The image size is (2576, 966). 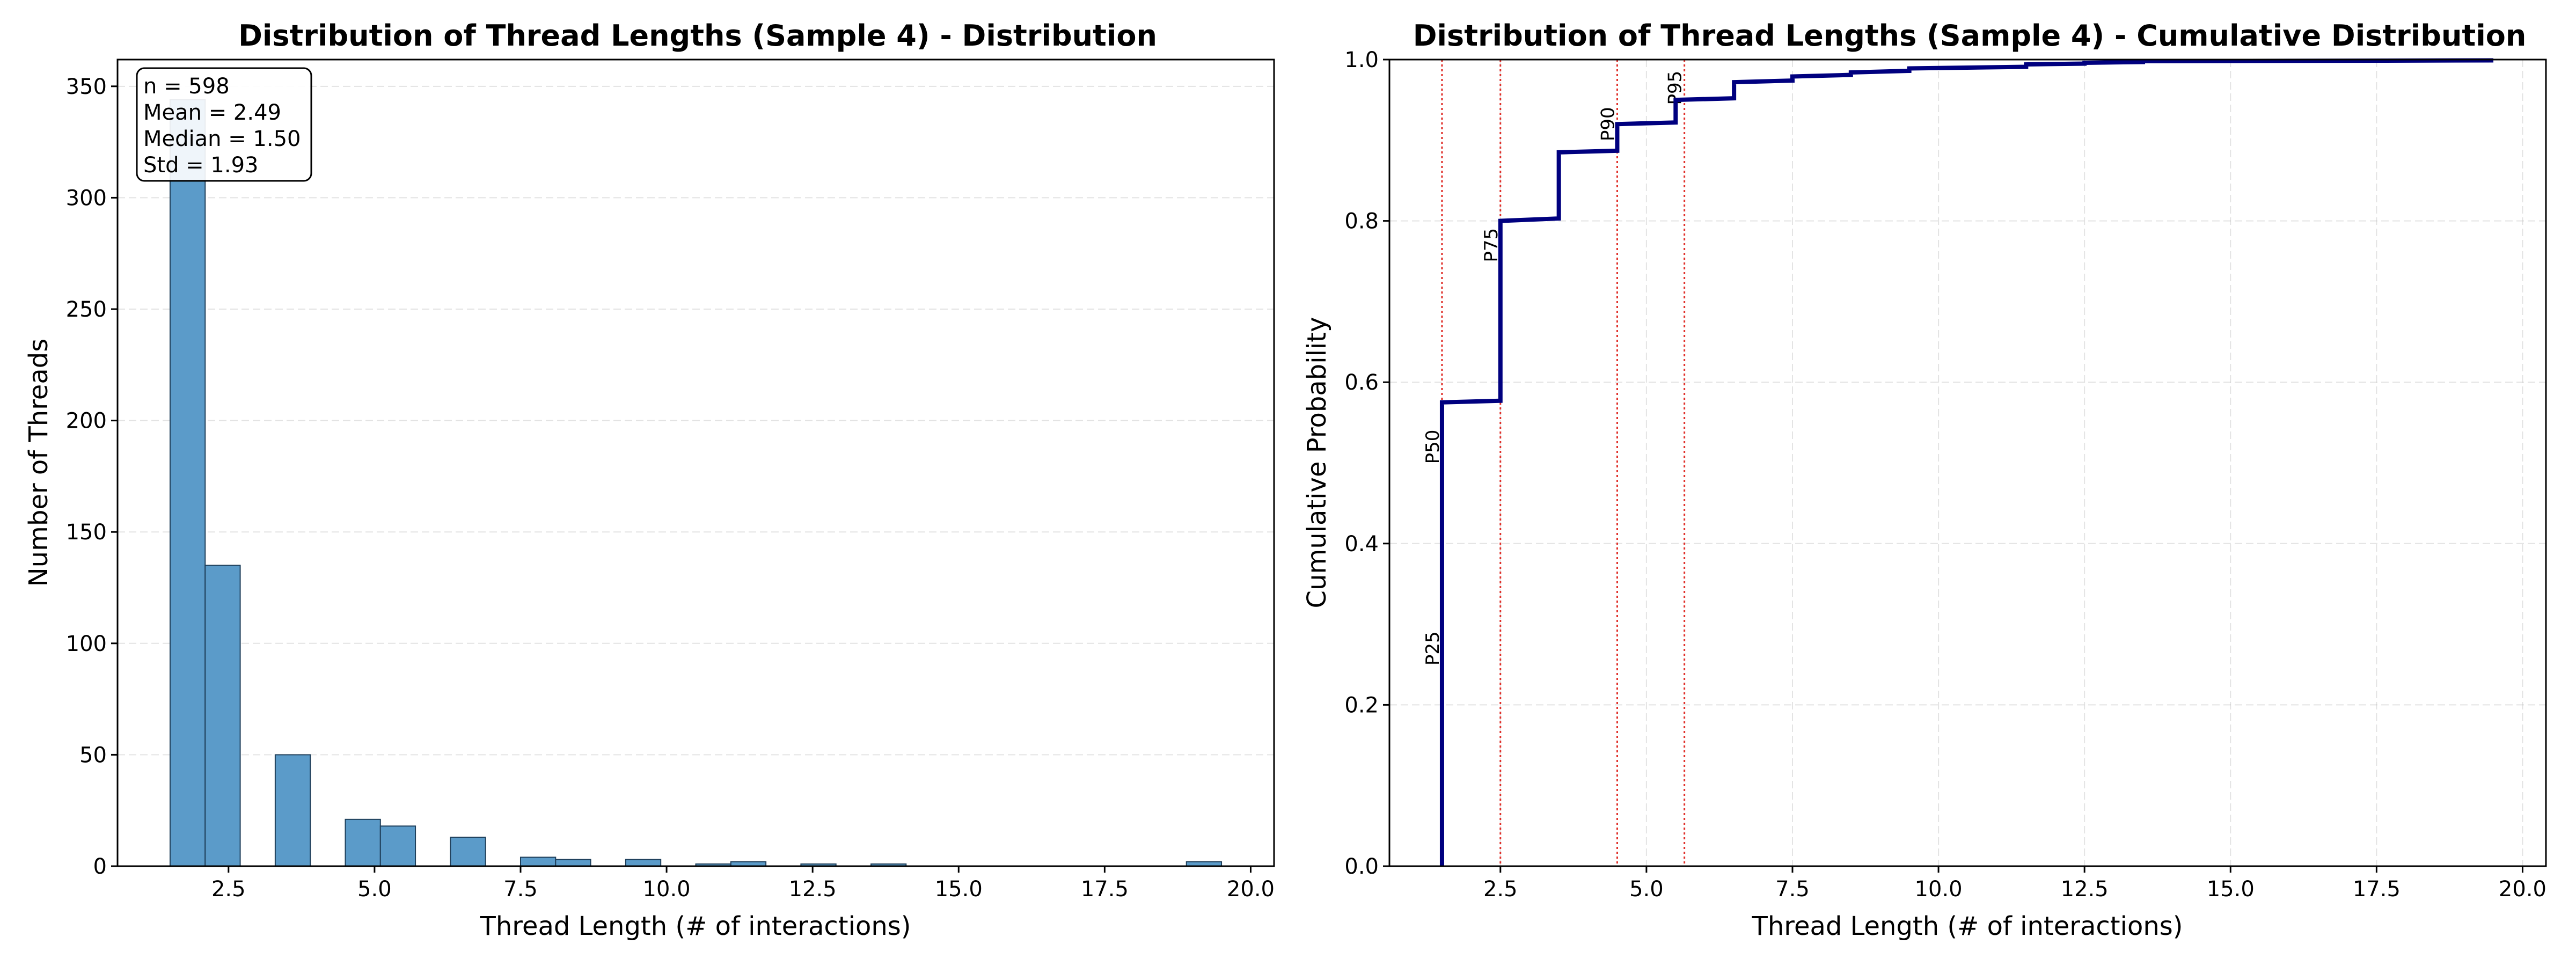 What do you see at coordinates (92, 477) in the screenshot?
I see `histogram-y-ticks: 0 50 100 150 200 250 300 350` at bounding box center [92, 477].